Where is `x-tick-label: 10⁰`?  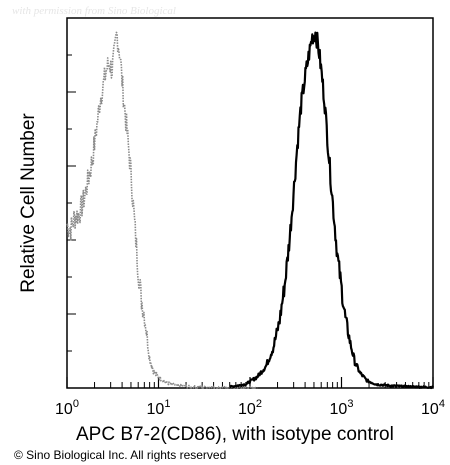
x-tick-label: 10⁰ is located at coordinates (67, 408).